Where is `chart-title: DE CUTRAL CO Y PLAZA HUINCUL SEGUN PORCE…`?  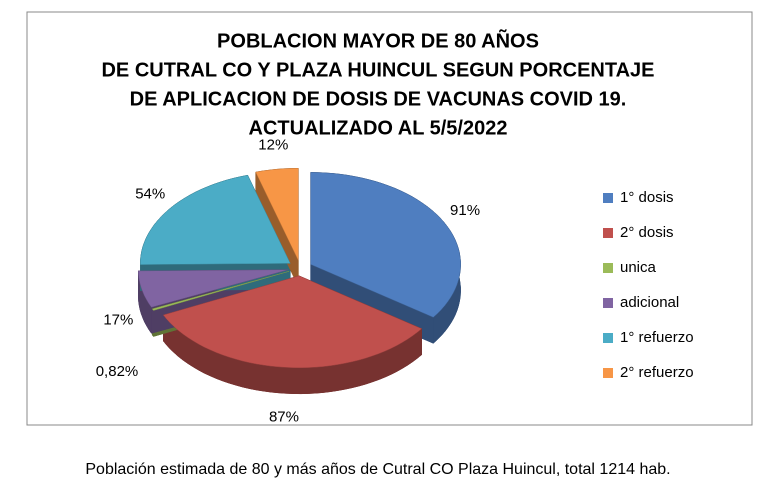 chart-title: DE CUTRAL CO Y PLAZA HUINCUL SEGUN PORCE… is located at coordinates (377, 70).